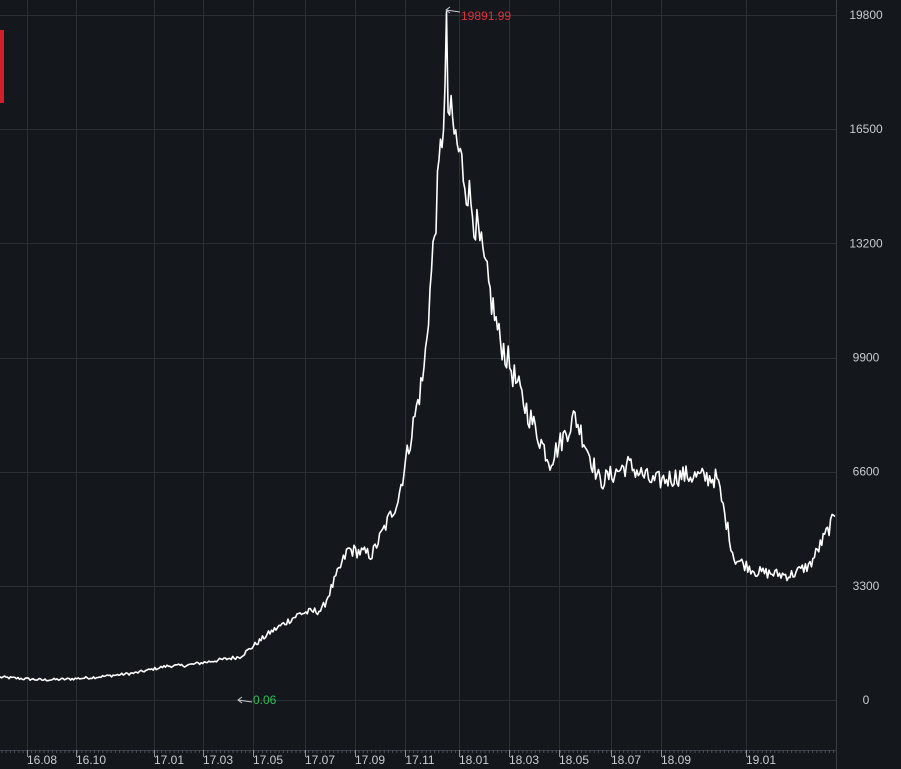  What do you see at coordinates (626, 760) in the screenshot?
I see `x-tick-label: 18.07` at bounding box center [626, 760].